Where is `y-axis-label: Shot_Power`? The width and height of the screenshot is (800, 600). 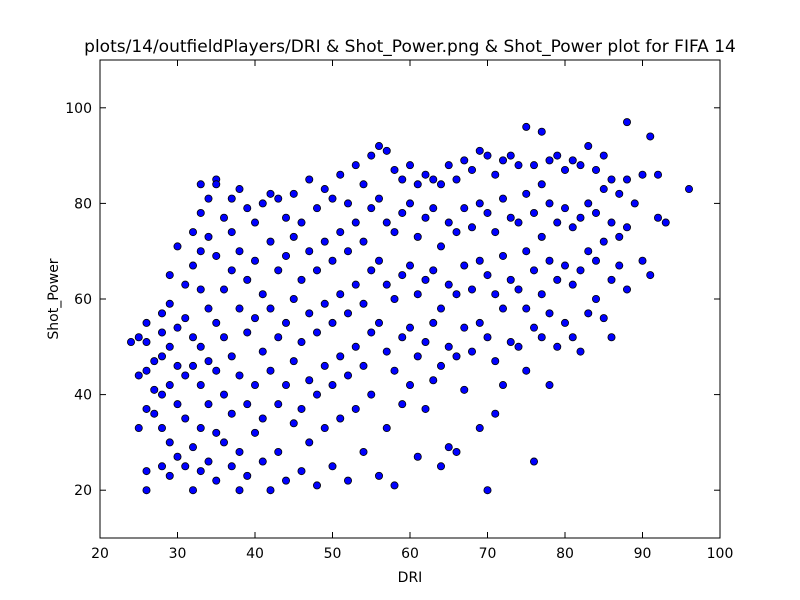 y-axis-label: Shot_Power is located at coordinates (54, 298).